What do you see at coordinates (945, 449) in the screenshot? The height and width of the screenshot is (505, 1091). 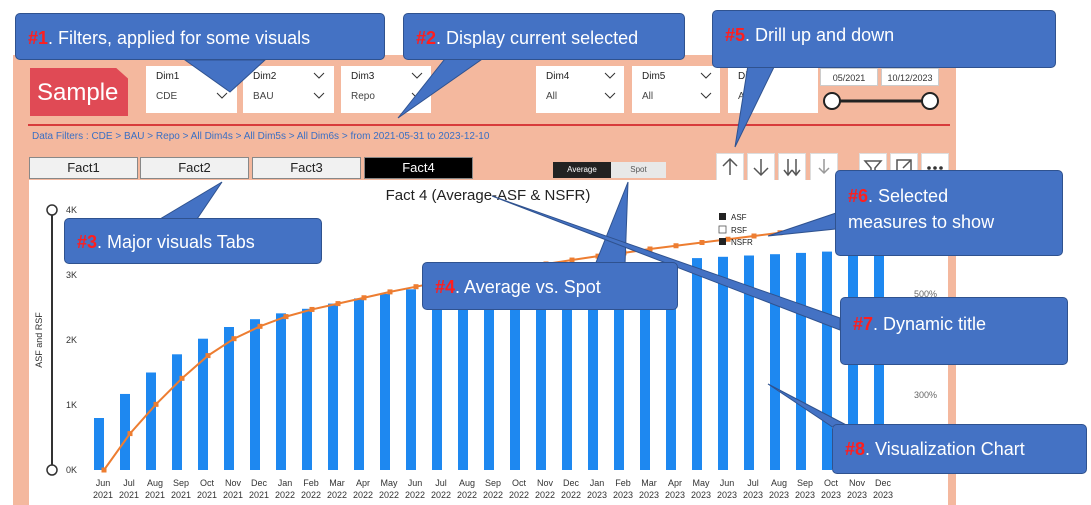 I see `callout-text: . Visualization Chart` at bounding box center [945, 449].